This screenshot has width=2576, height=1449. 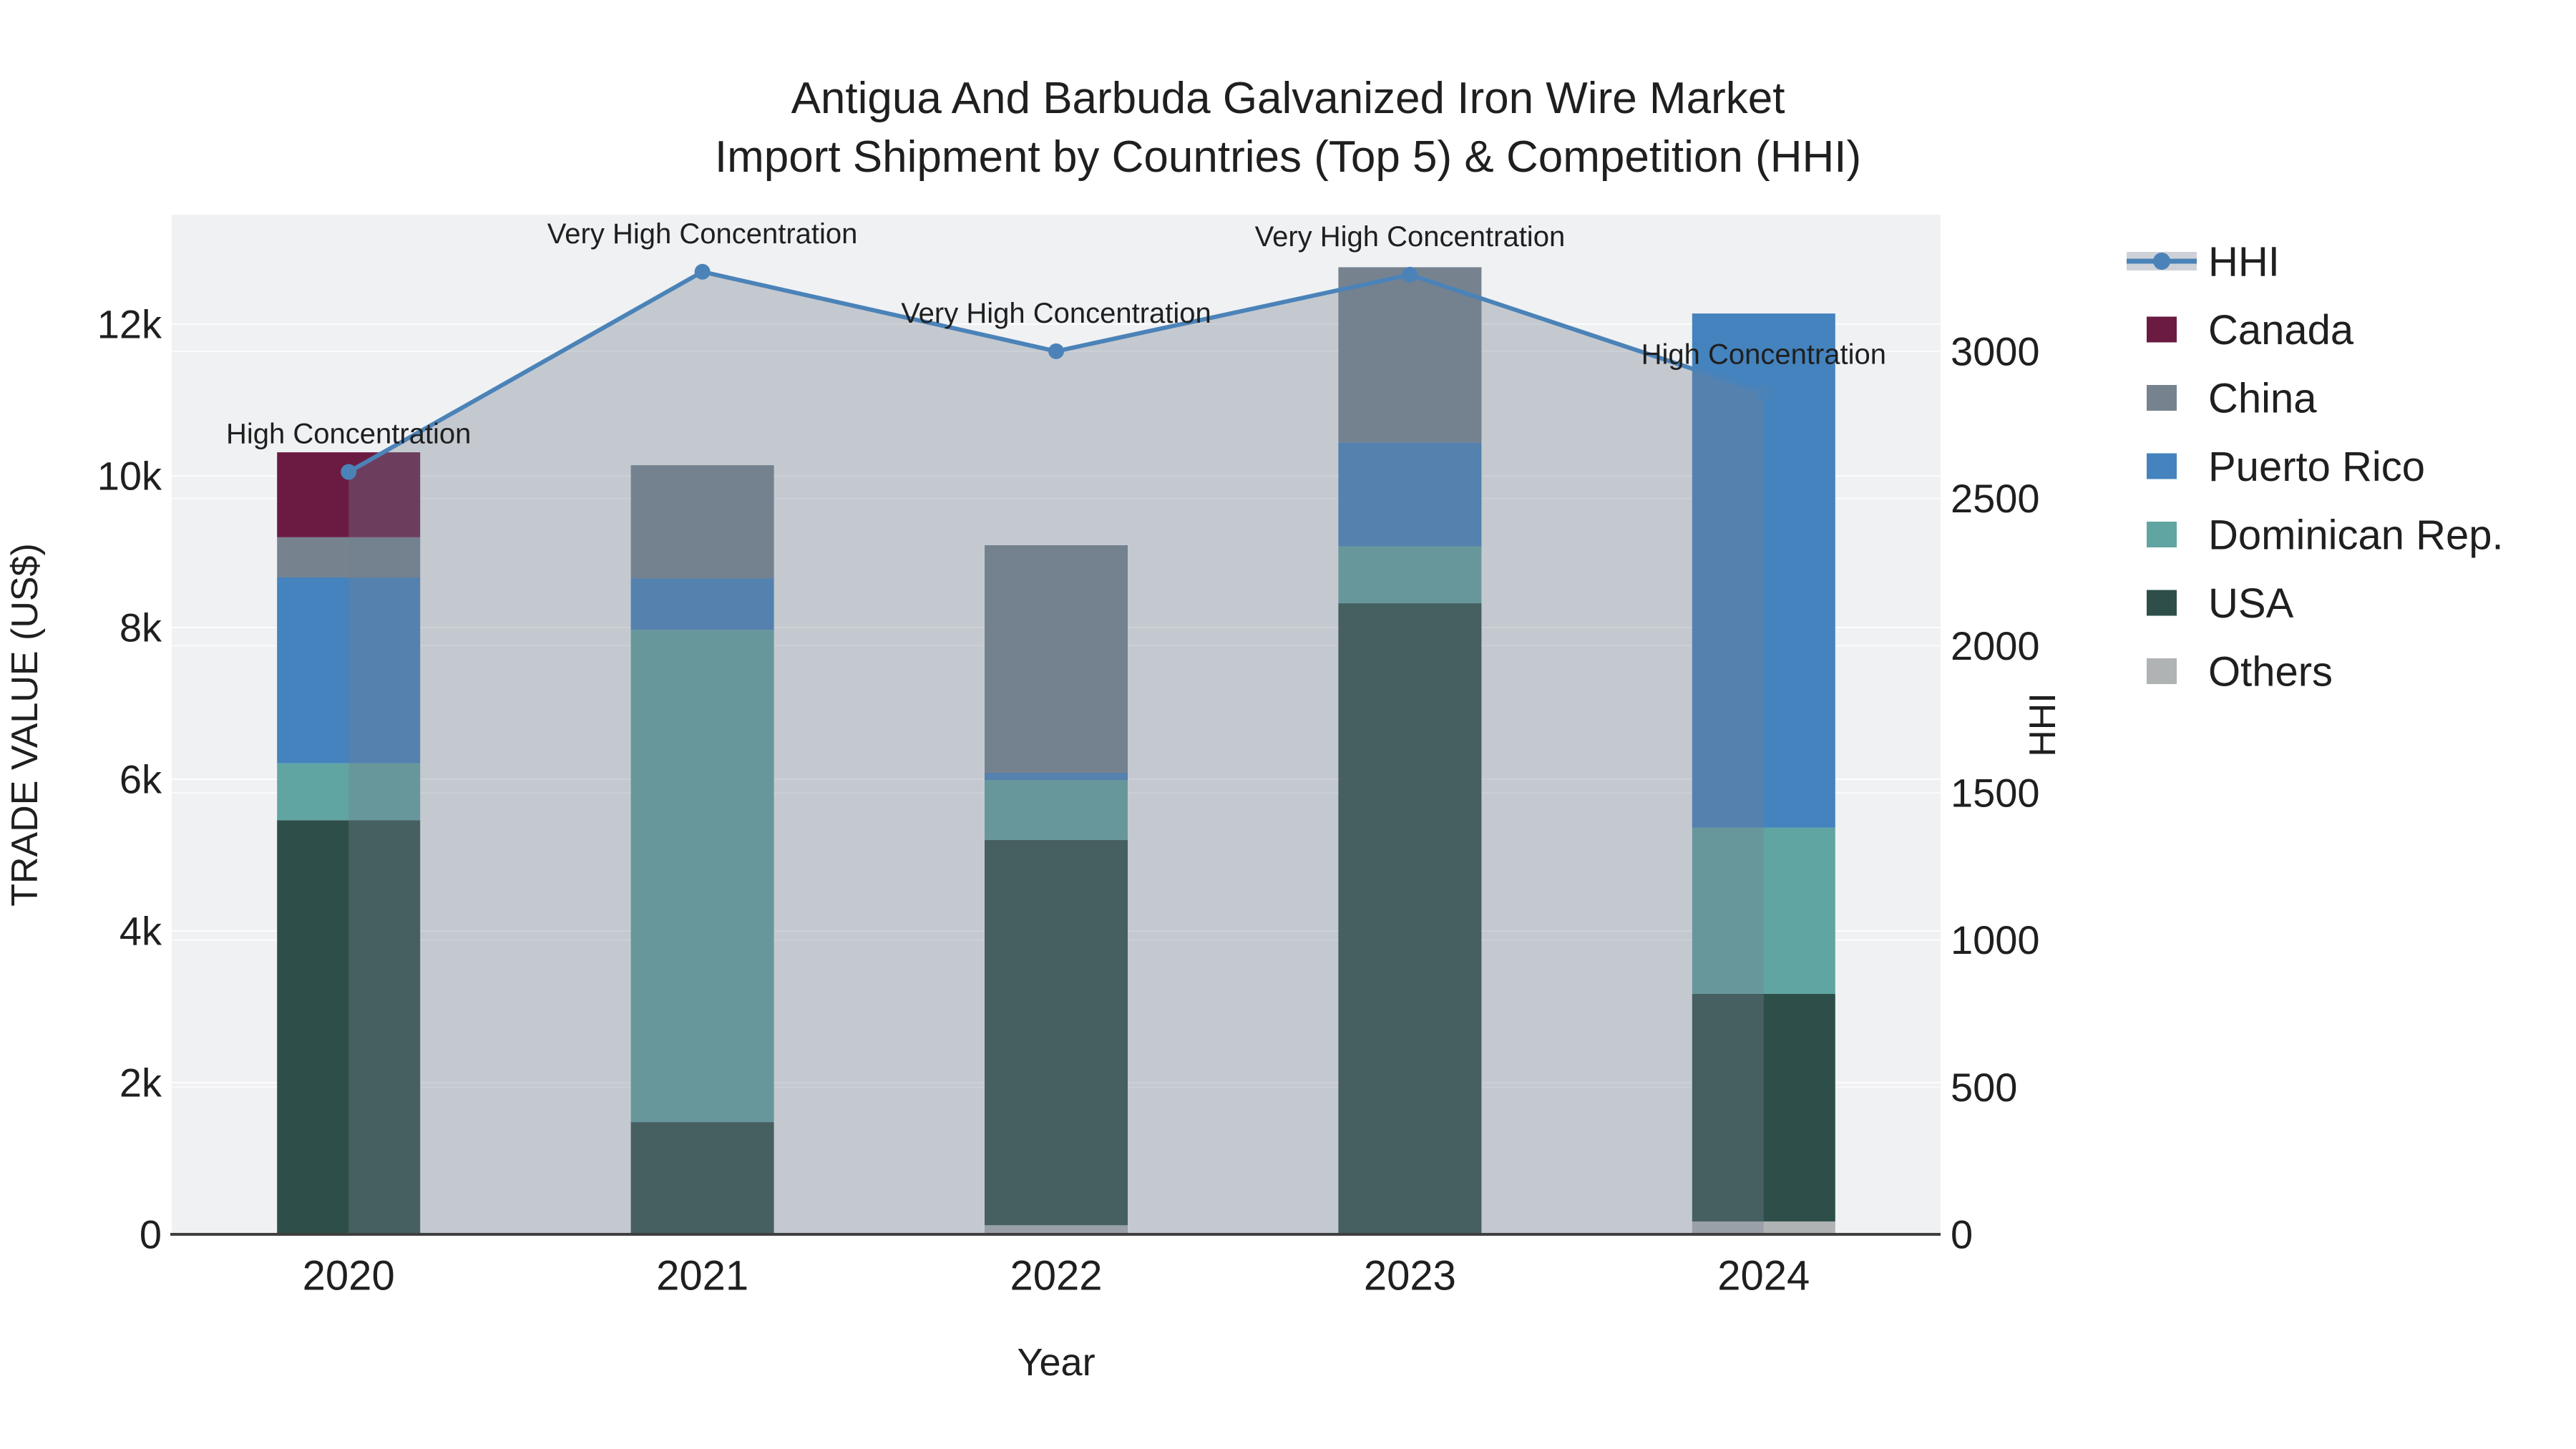 I want to click on x-tick-2020: 2020, so click(x=349, y=1275).